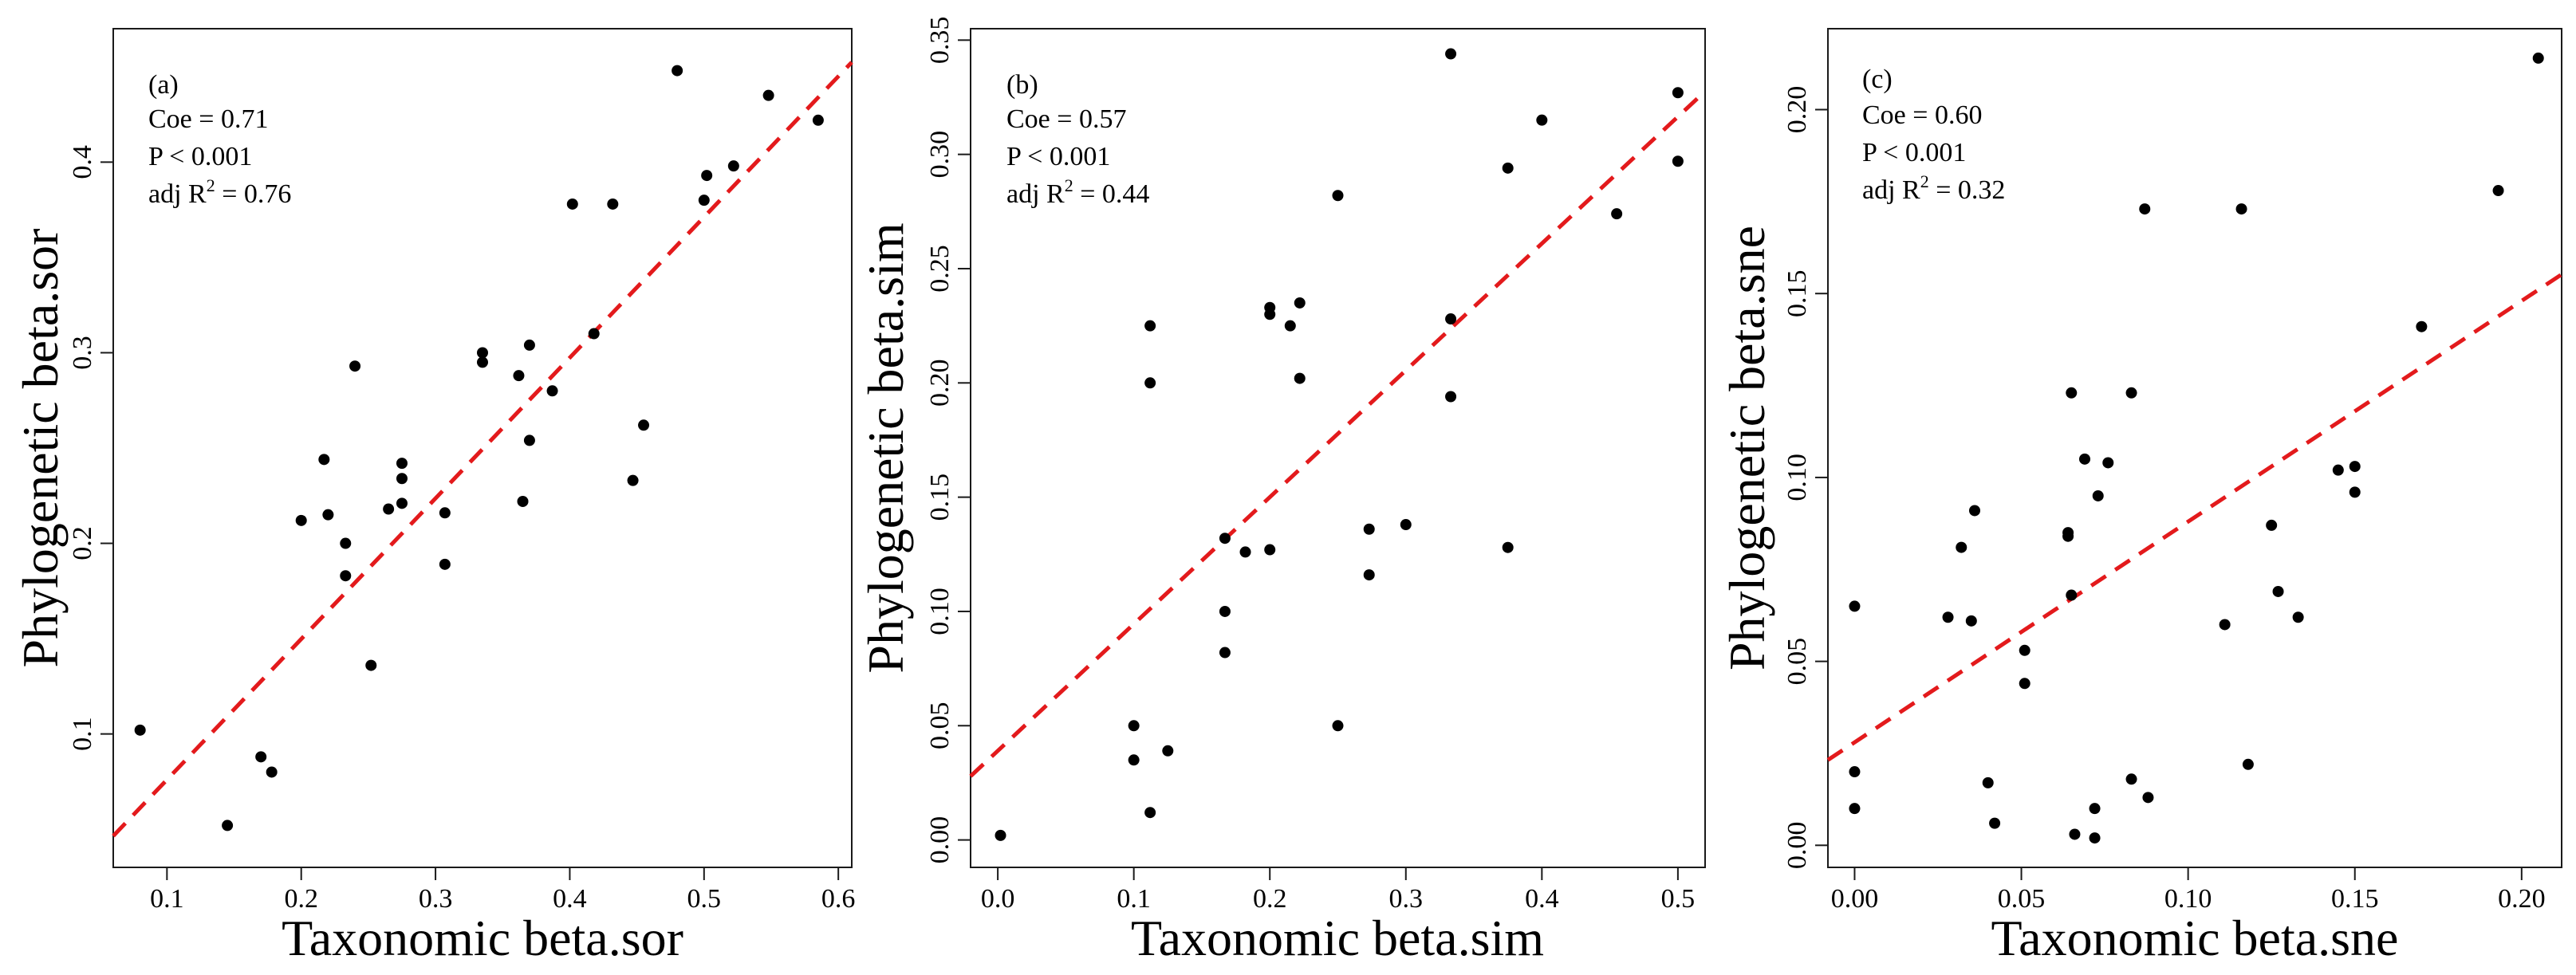 Image resolution: width=2576 pixels, height=975 pixels. What do you see at coordinates (200, 156) in the screenshot?
I see `p-annotation: P < 0.001` at bounding box center [200, 156].